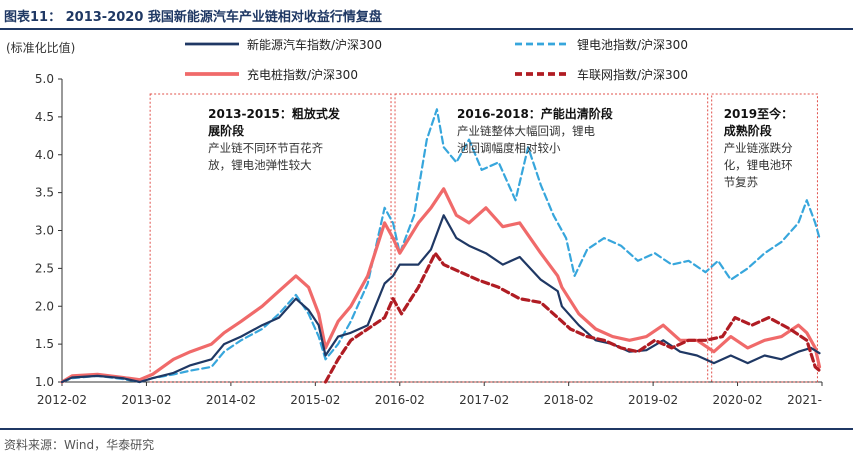  Describe the element at coordinates (758, 148) in the screenshot. I see `phase-description: 产业链涨跌分` at that location.